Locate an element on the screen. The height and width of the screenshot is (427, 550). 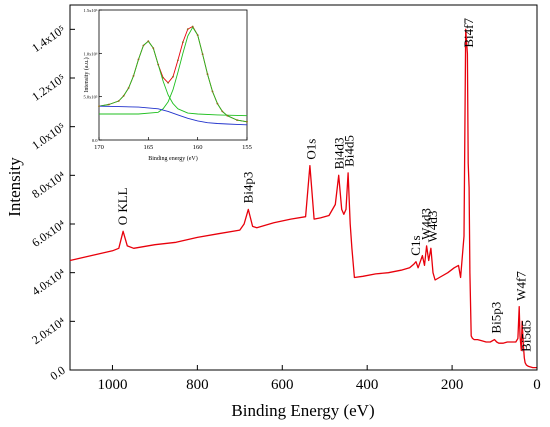
inset-x-tick-label: 170 is located at coordinates (99, 147).